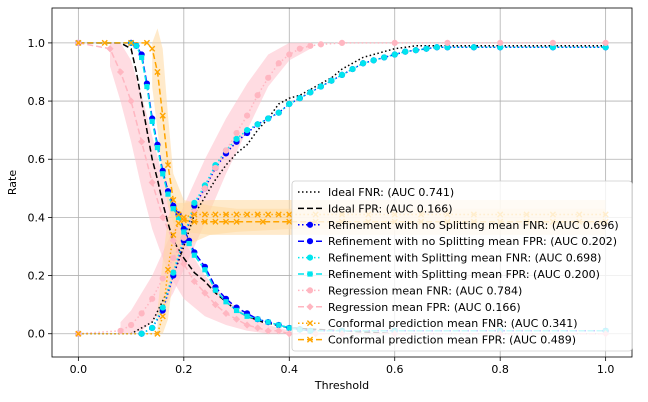 Image resolution: width=648 pixels, height=402 pixels. I want to click on x-axis-label: Threshold, so click(341, 385).